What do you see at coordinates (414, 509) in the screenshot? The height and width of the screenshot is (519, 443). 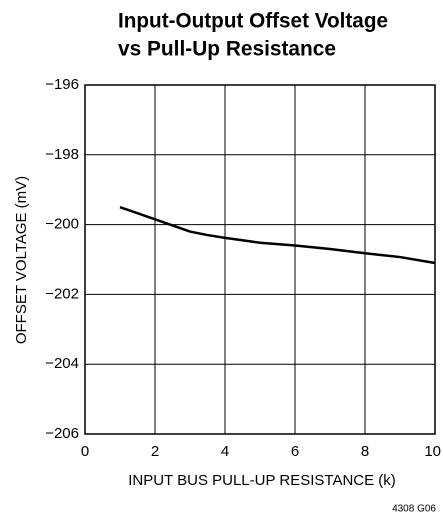 I see `annotation: 4308 G06` at bounding box center [414, 509].